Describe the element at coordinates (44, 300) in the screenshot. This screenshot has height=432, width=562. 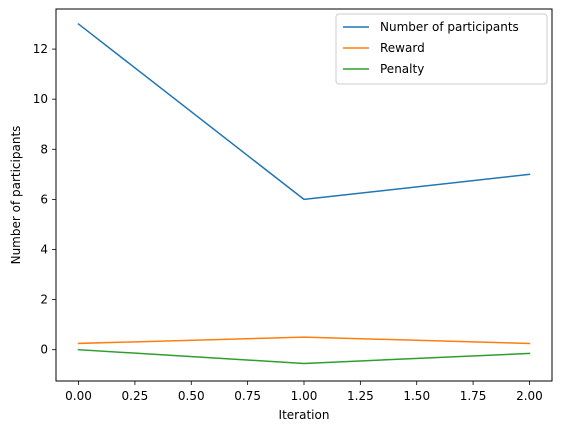
I see `y-tick-label: 2` at that location.